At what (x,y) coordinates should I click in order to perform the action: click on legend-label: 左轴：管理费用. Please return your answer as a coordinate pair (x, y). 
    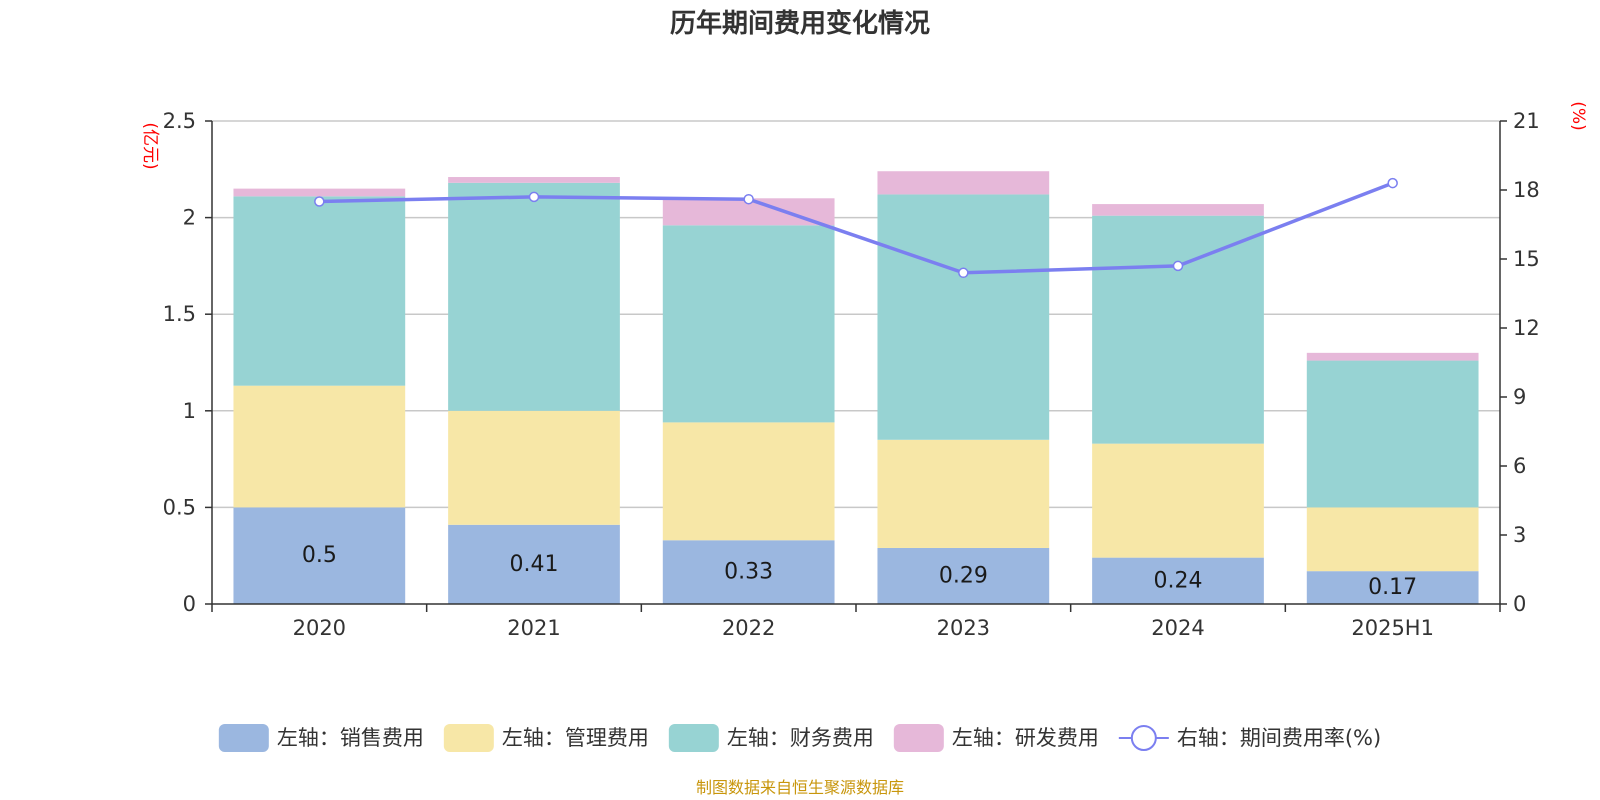
    Looking at the image, I should click on (575, 738).